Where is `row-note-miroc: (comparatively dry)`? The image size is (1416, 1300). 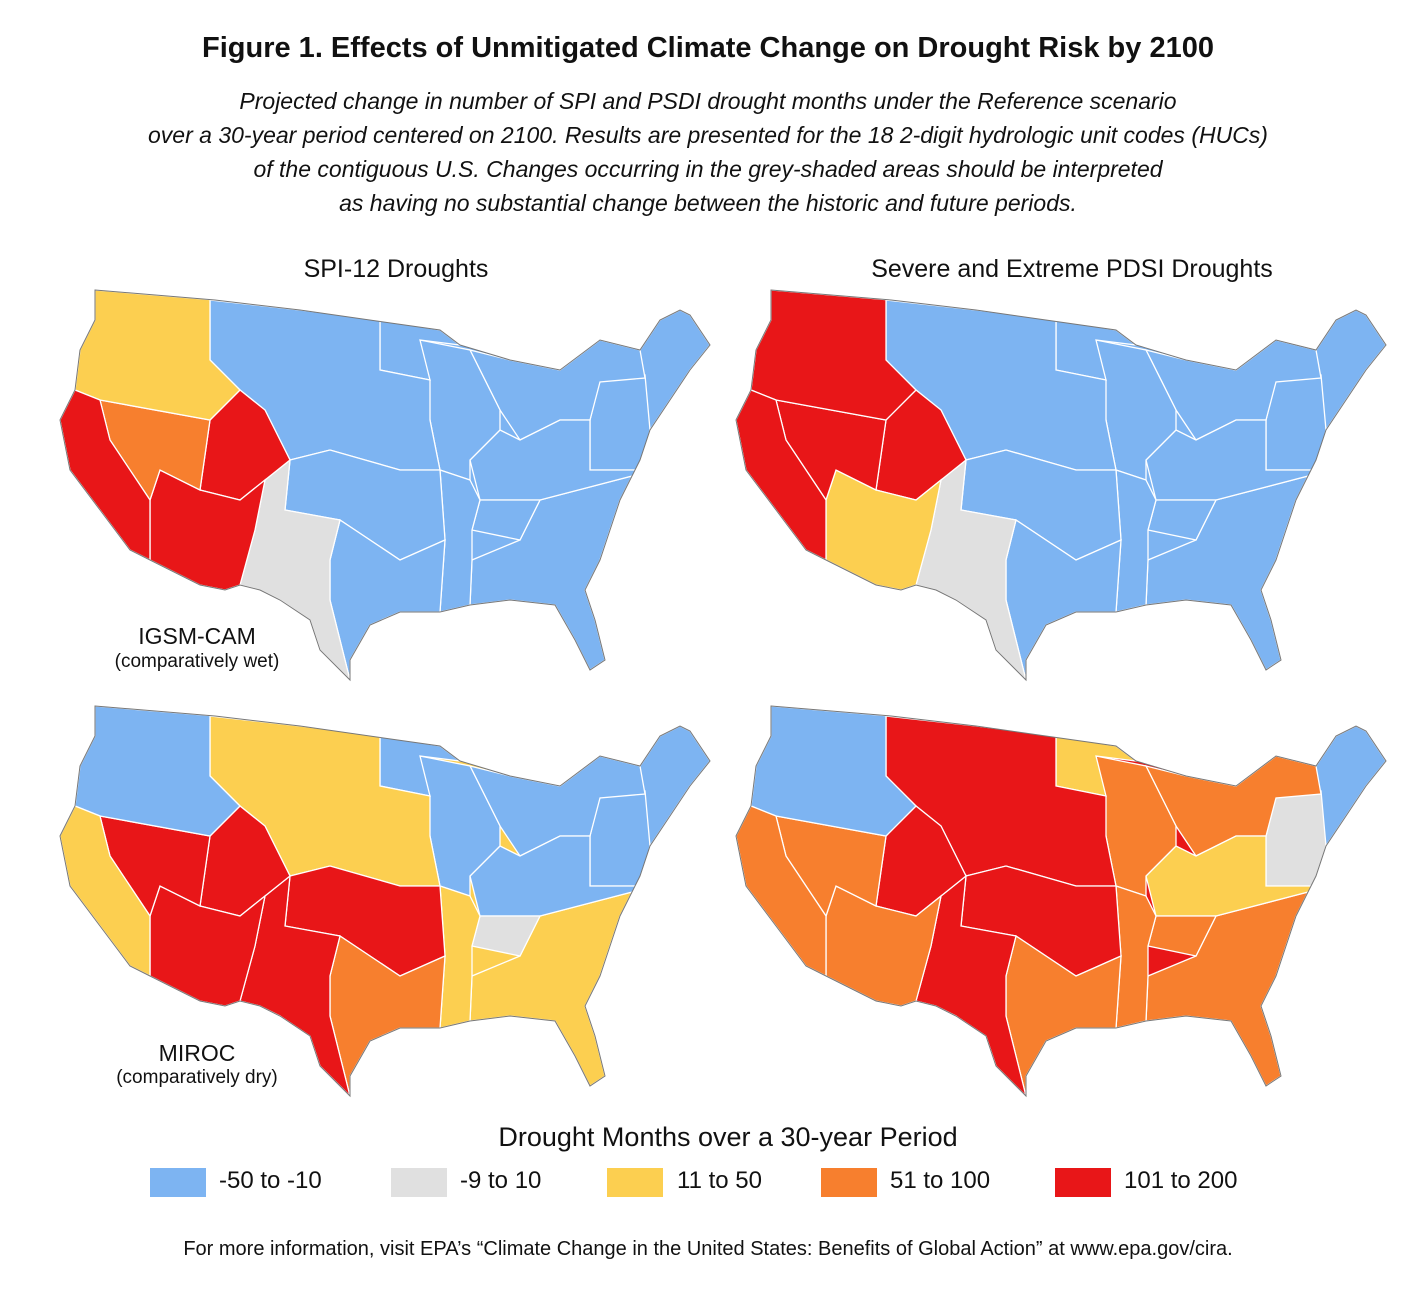
row-note-miroc: (comparatively dry) is located at coordinates (197, 1077).